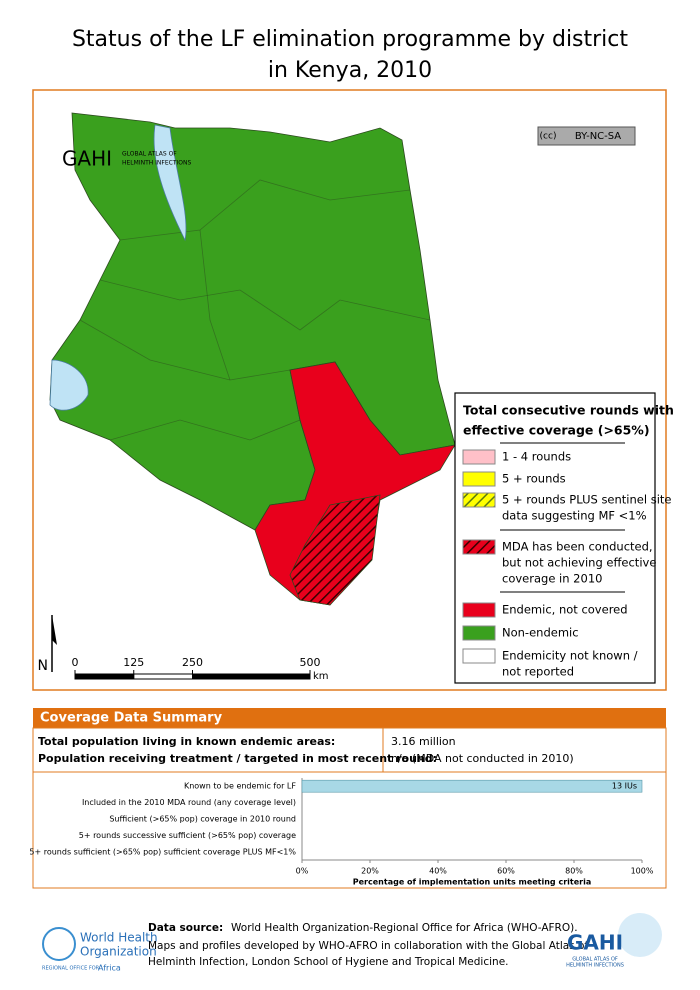 The width and height of the screenshot is (700, 990). What do you see at coordinates (579, 563) in the screenshot?
I see `legend-label: but not achieving effective` at bounding box center [579, 563].